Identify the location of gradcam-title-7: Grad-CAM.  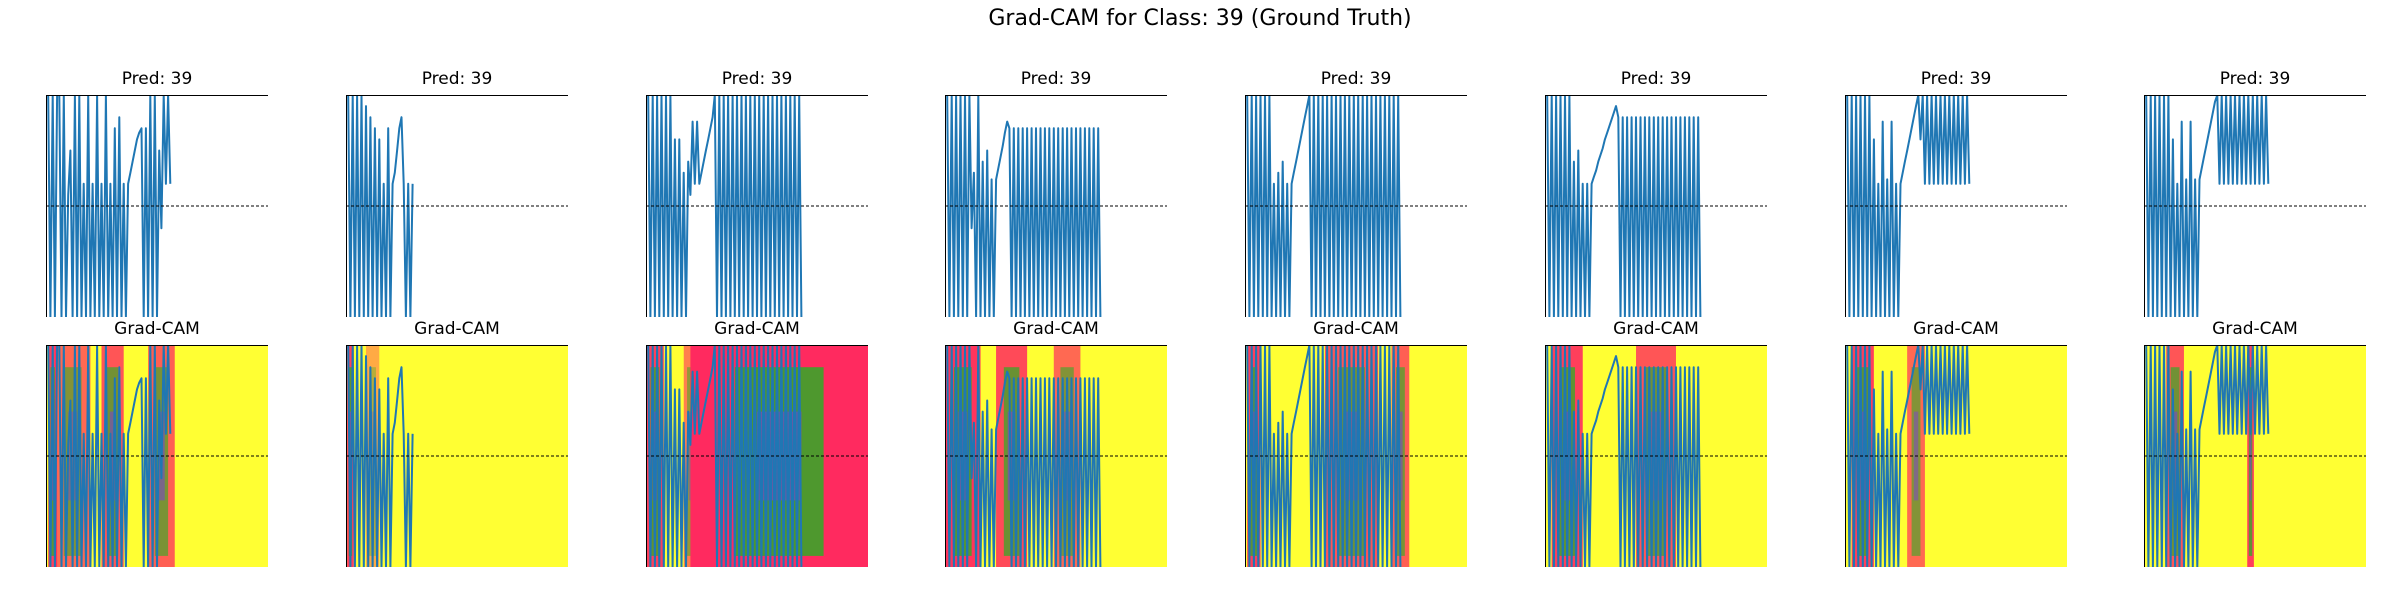
(2255, 329).